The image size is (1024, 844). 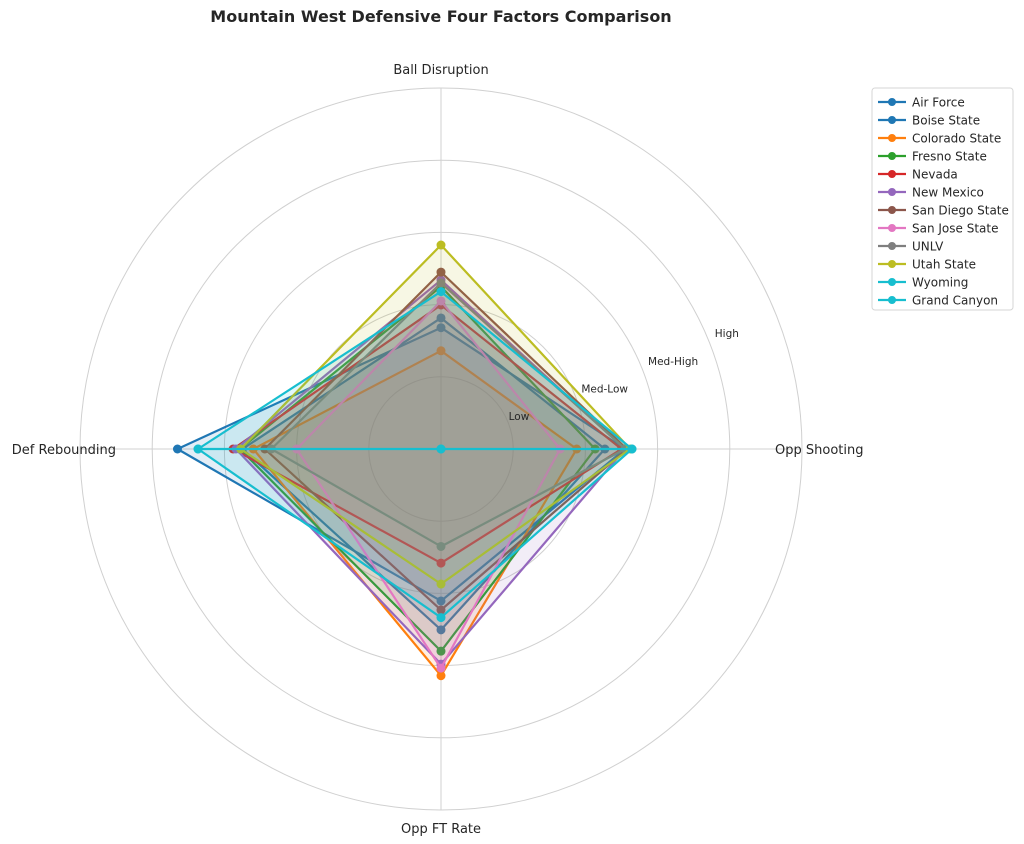 What do you see at coordinates (946, 121) in the screenshot?
I see `legend-label: Boise State` at bounding box center [946, 121].